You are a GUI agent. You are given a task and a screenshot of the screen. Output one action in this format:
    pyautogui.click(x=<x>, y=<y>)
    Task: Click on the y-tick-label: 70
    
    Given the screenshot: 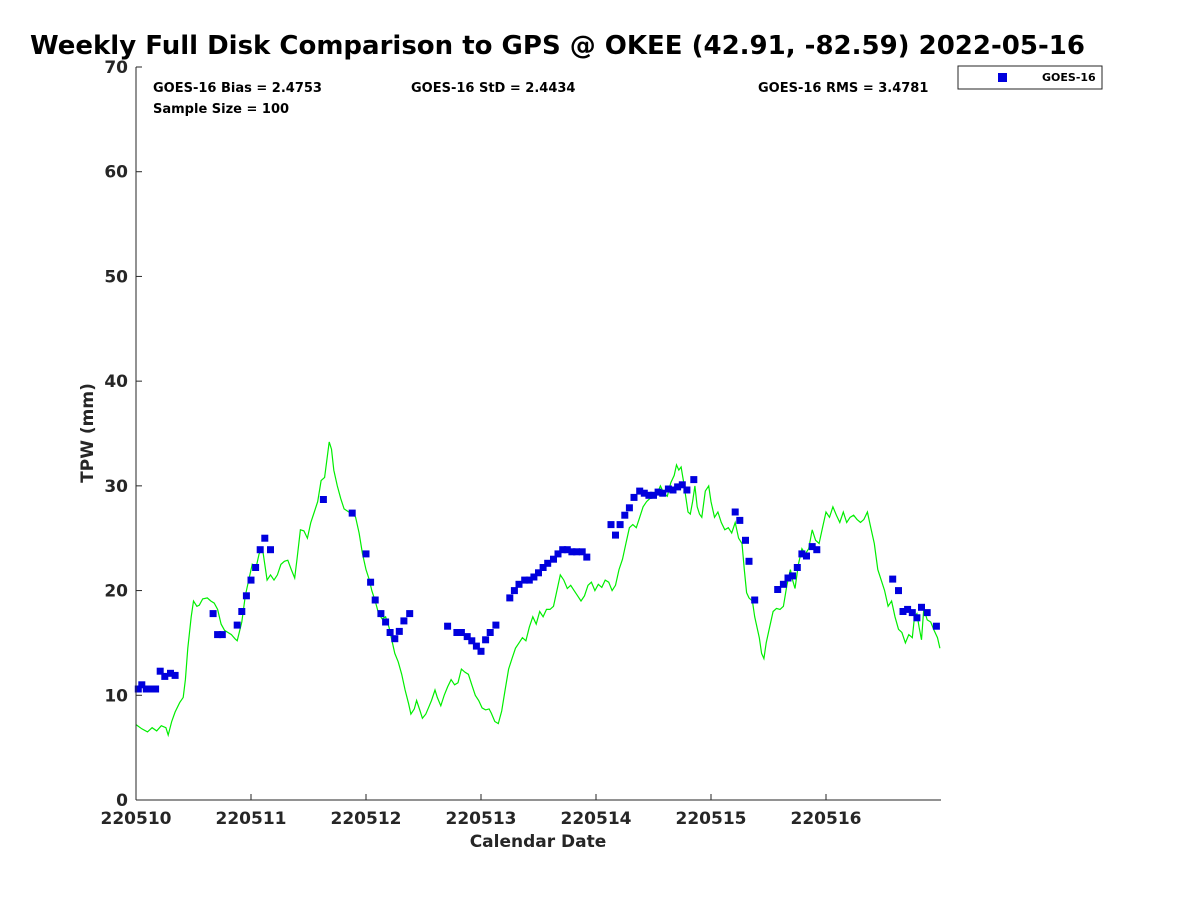 What is the action you would take?
    pyautogui.click(x=116, y=68)
    